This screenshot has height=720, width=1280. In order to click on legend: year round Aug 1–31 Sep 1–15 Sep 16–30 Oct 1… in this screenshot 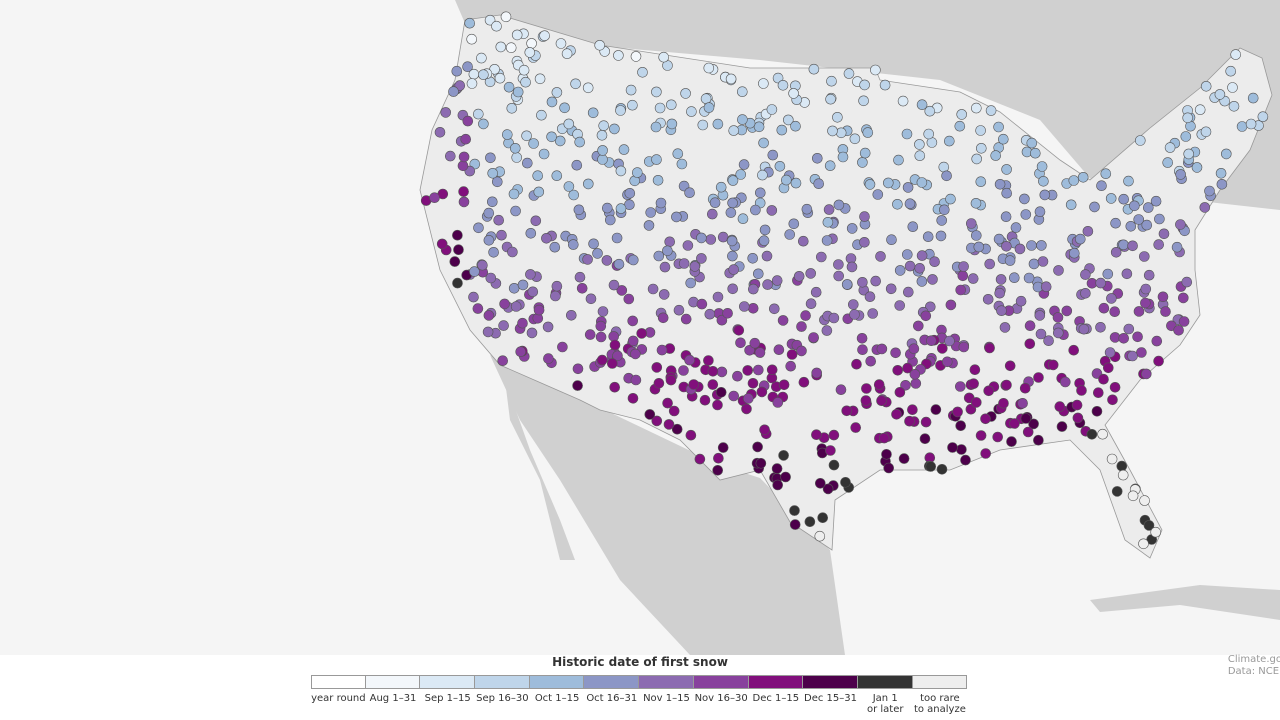, I will do `click(639, 695)`.